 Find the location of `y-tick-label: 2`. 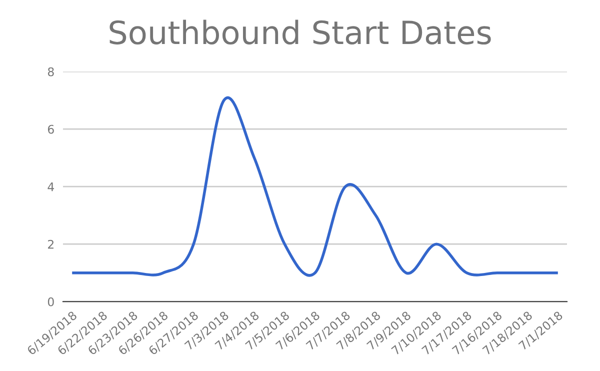

y-tick-label: 2 is located at coordinates (51, 244).